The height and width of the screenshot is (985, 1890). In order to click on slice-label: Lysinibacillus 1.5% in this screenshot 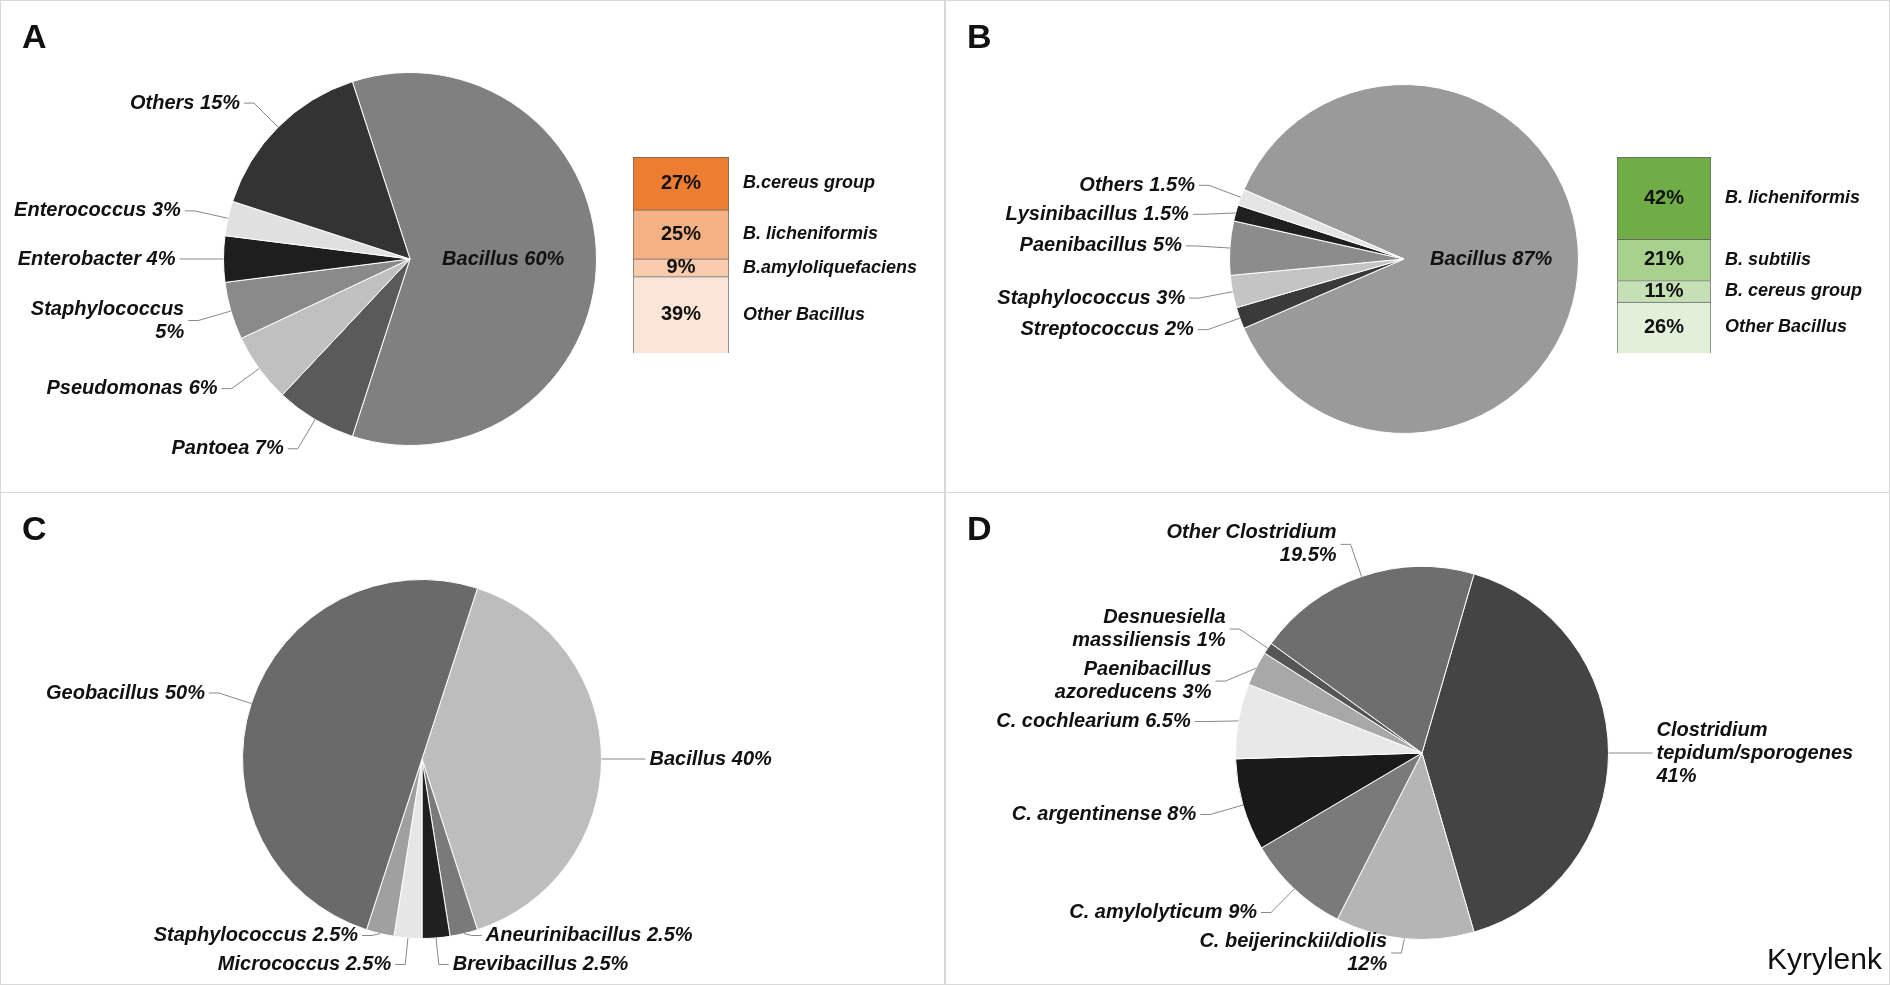, I will do `click(1097, 212)`.